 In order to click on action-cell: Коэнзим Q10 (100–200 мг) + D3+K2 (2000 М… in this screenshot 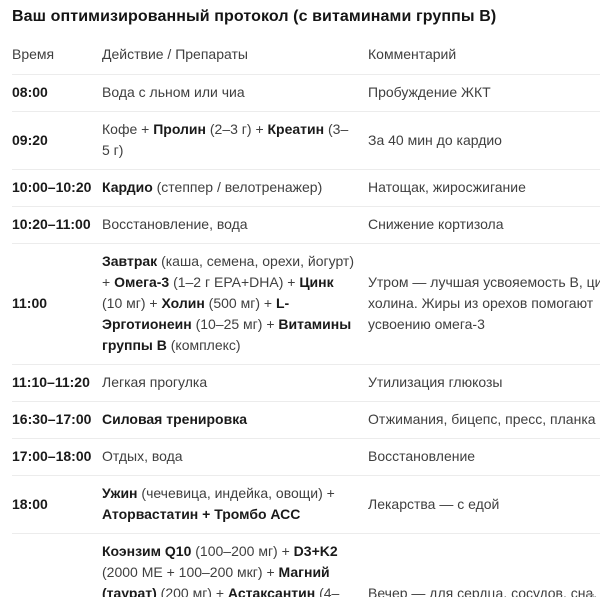, I will do `click(235, 565)`.